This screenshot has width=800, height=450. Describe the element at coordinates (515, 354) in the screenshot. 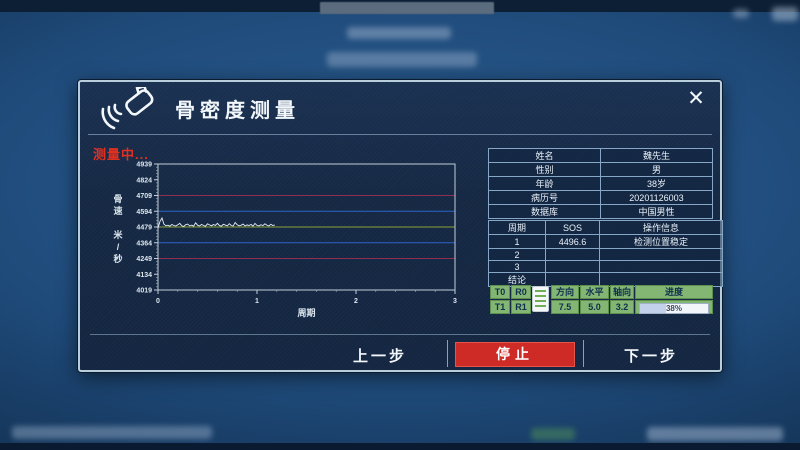

I see `stop-button: 停止` at that location.